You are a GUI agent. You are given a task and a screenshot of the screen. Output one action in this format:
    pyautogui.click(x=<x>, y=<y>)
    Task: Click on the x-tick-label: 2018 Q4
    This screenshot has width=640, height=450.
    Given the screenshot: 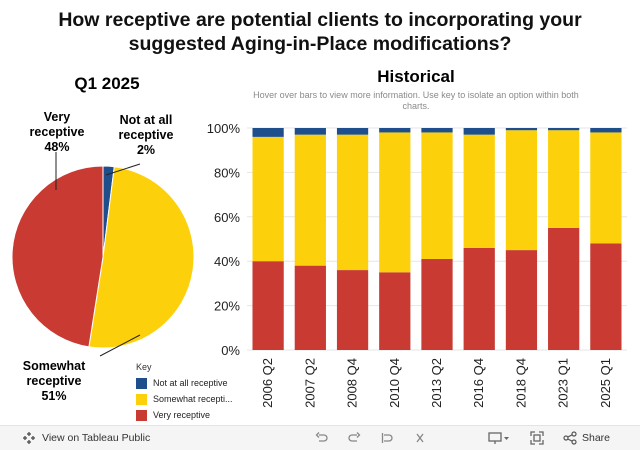 What is the action you would take?
    pyautogui.click(x=520, y=383)
    